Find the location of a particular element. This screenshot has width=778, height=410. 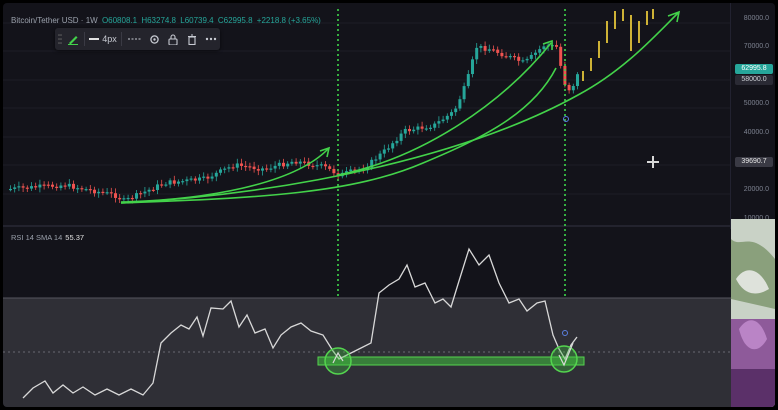

line-style-icon is located at coordinates (135, 39).